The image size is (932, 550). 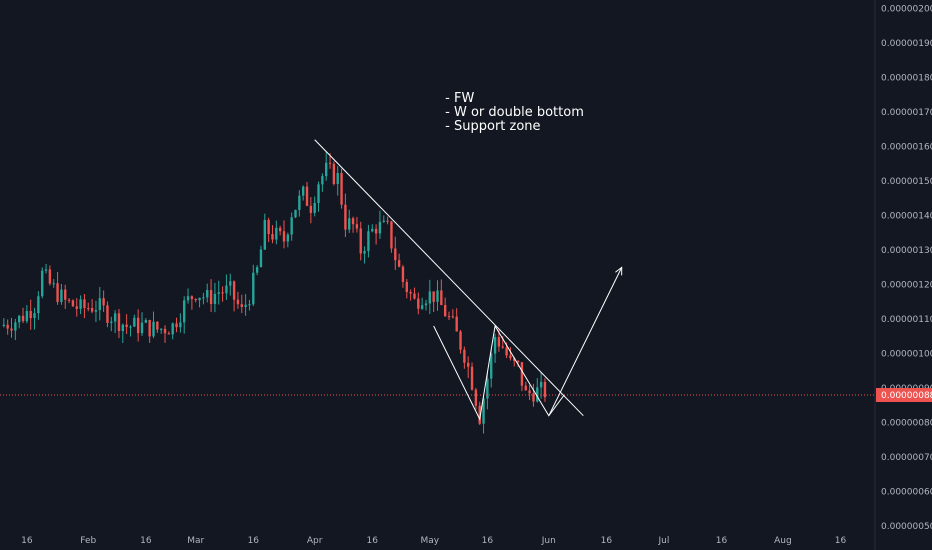 I want to click on current-price-tag: 0.00000088, so click(x=904, y=395).